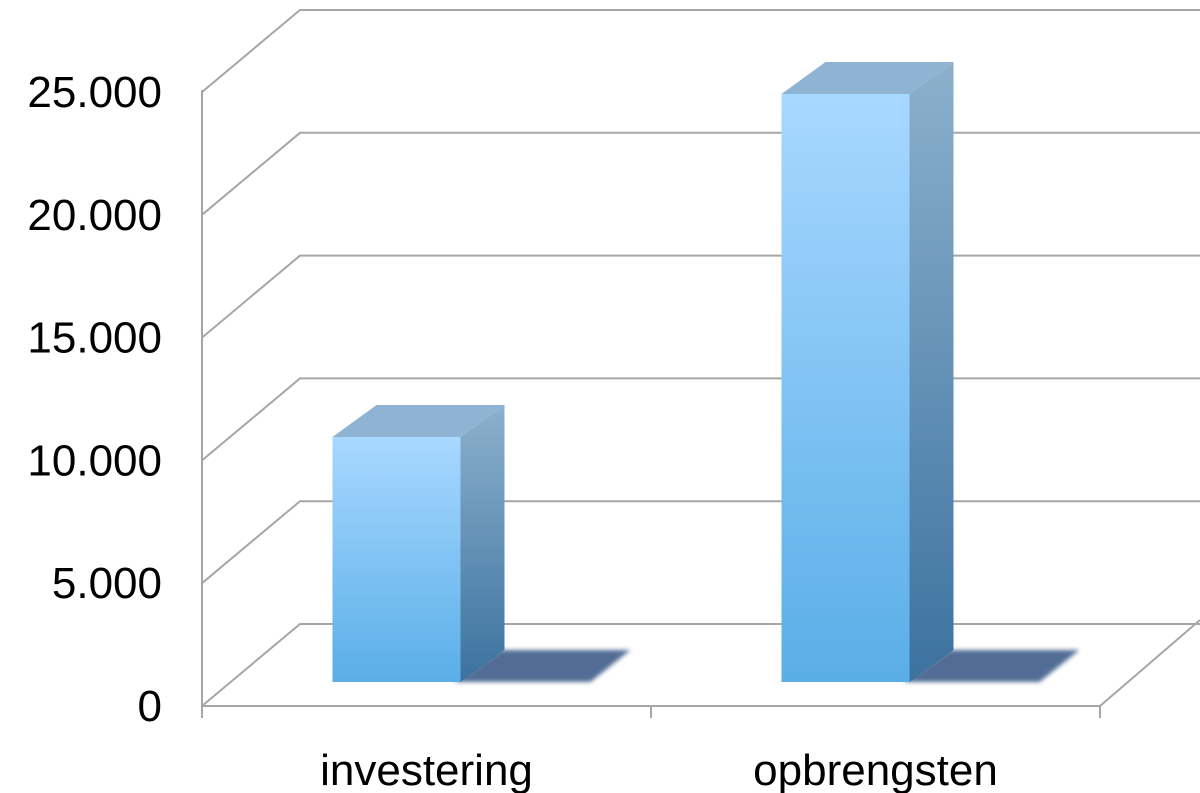  What do you see at coordinates (94, 460) in the screenshot?
I see `y-tick-label: 10.000` at bounding box center [94, 460].